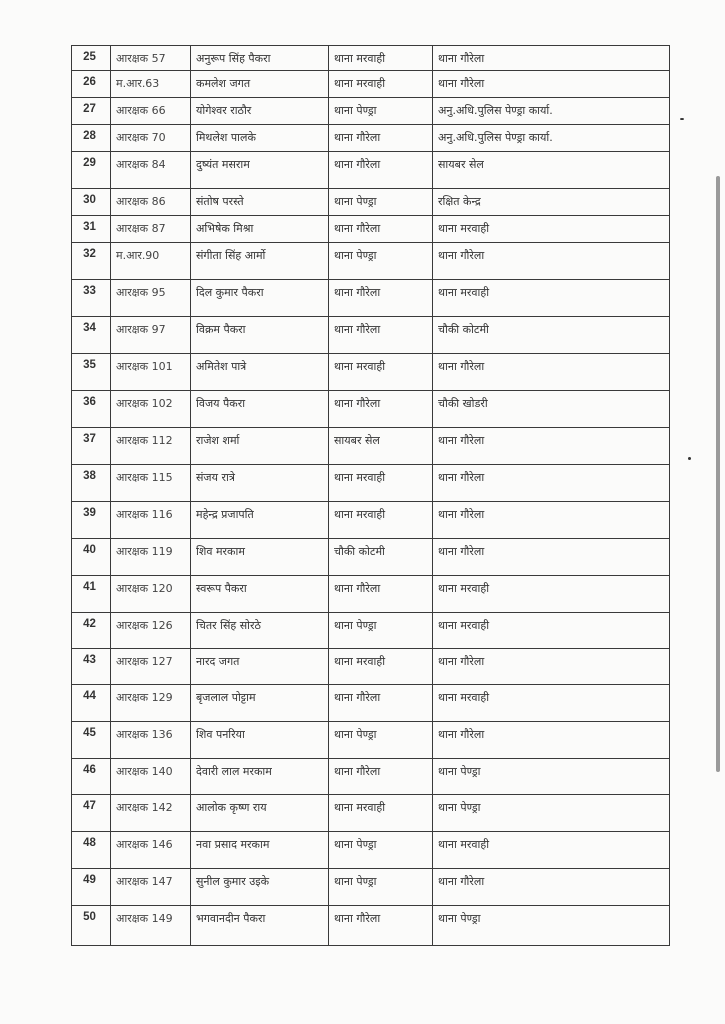  Describe the element at coordinates (91, 925) in the screenshot. I see `serial-number-cell: 50` at that location.